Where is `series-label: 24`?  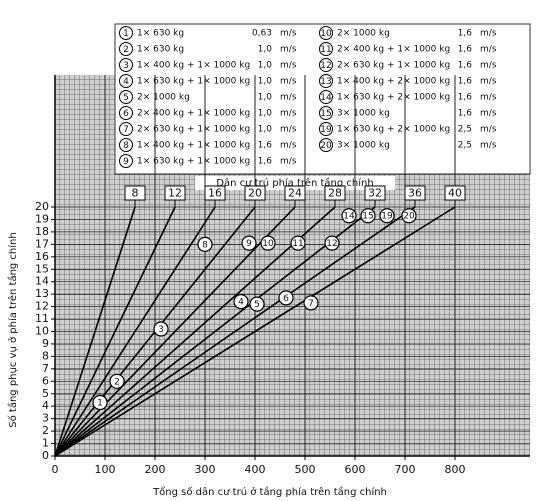 series-label: 24 is located at coordinates (295, 193).